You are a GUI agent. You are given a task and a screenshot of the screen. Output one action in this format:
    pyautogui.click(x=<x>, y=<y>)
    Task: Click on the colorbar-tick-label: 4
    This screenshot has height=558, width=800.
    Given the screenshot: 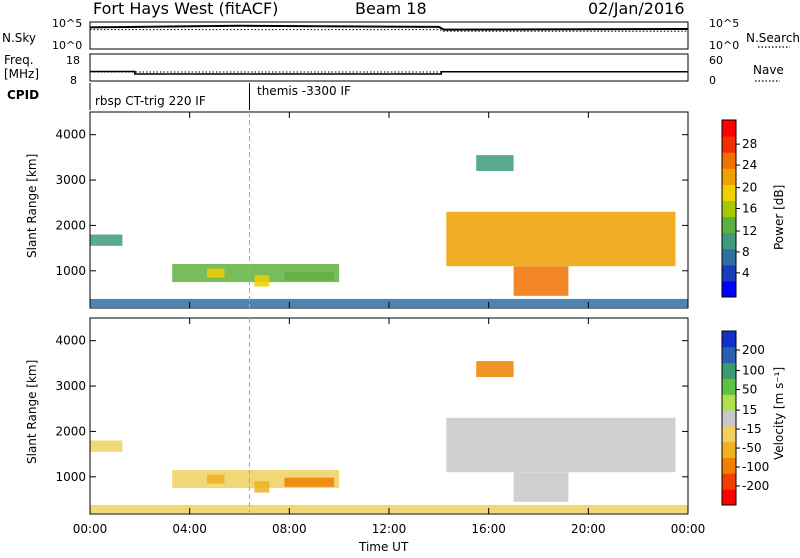 What is the action you would take?
    pyautogui.click(x=746, y=273)
    